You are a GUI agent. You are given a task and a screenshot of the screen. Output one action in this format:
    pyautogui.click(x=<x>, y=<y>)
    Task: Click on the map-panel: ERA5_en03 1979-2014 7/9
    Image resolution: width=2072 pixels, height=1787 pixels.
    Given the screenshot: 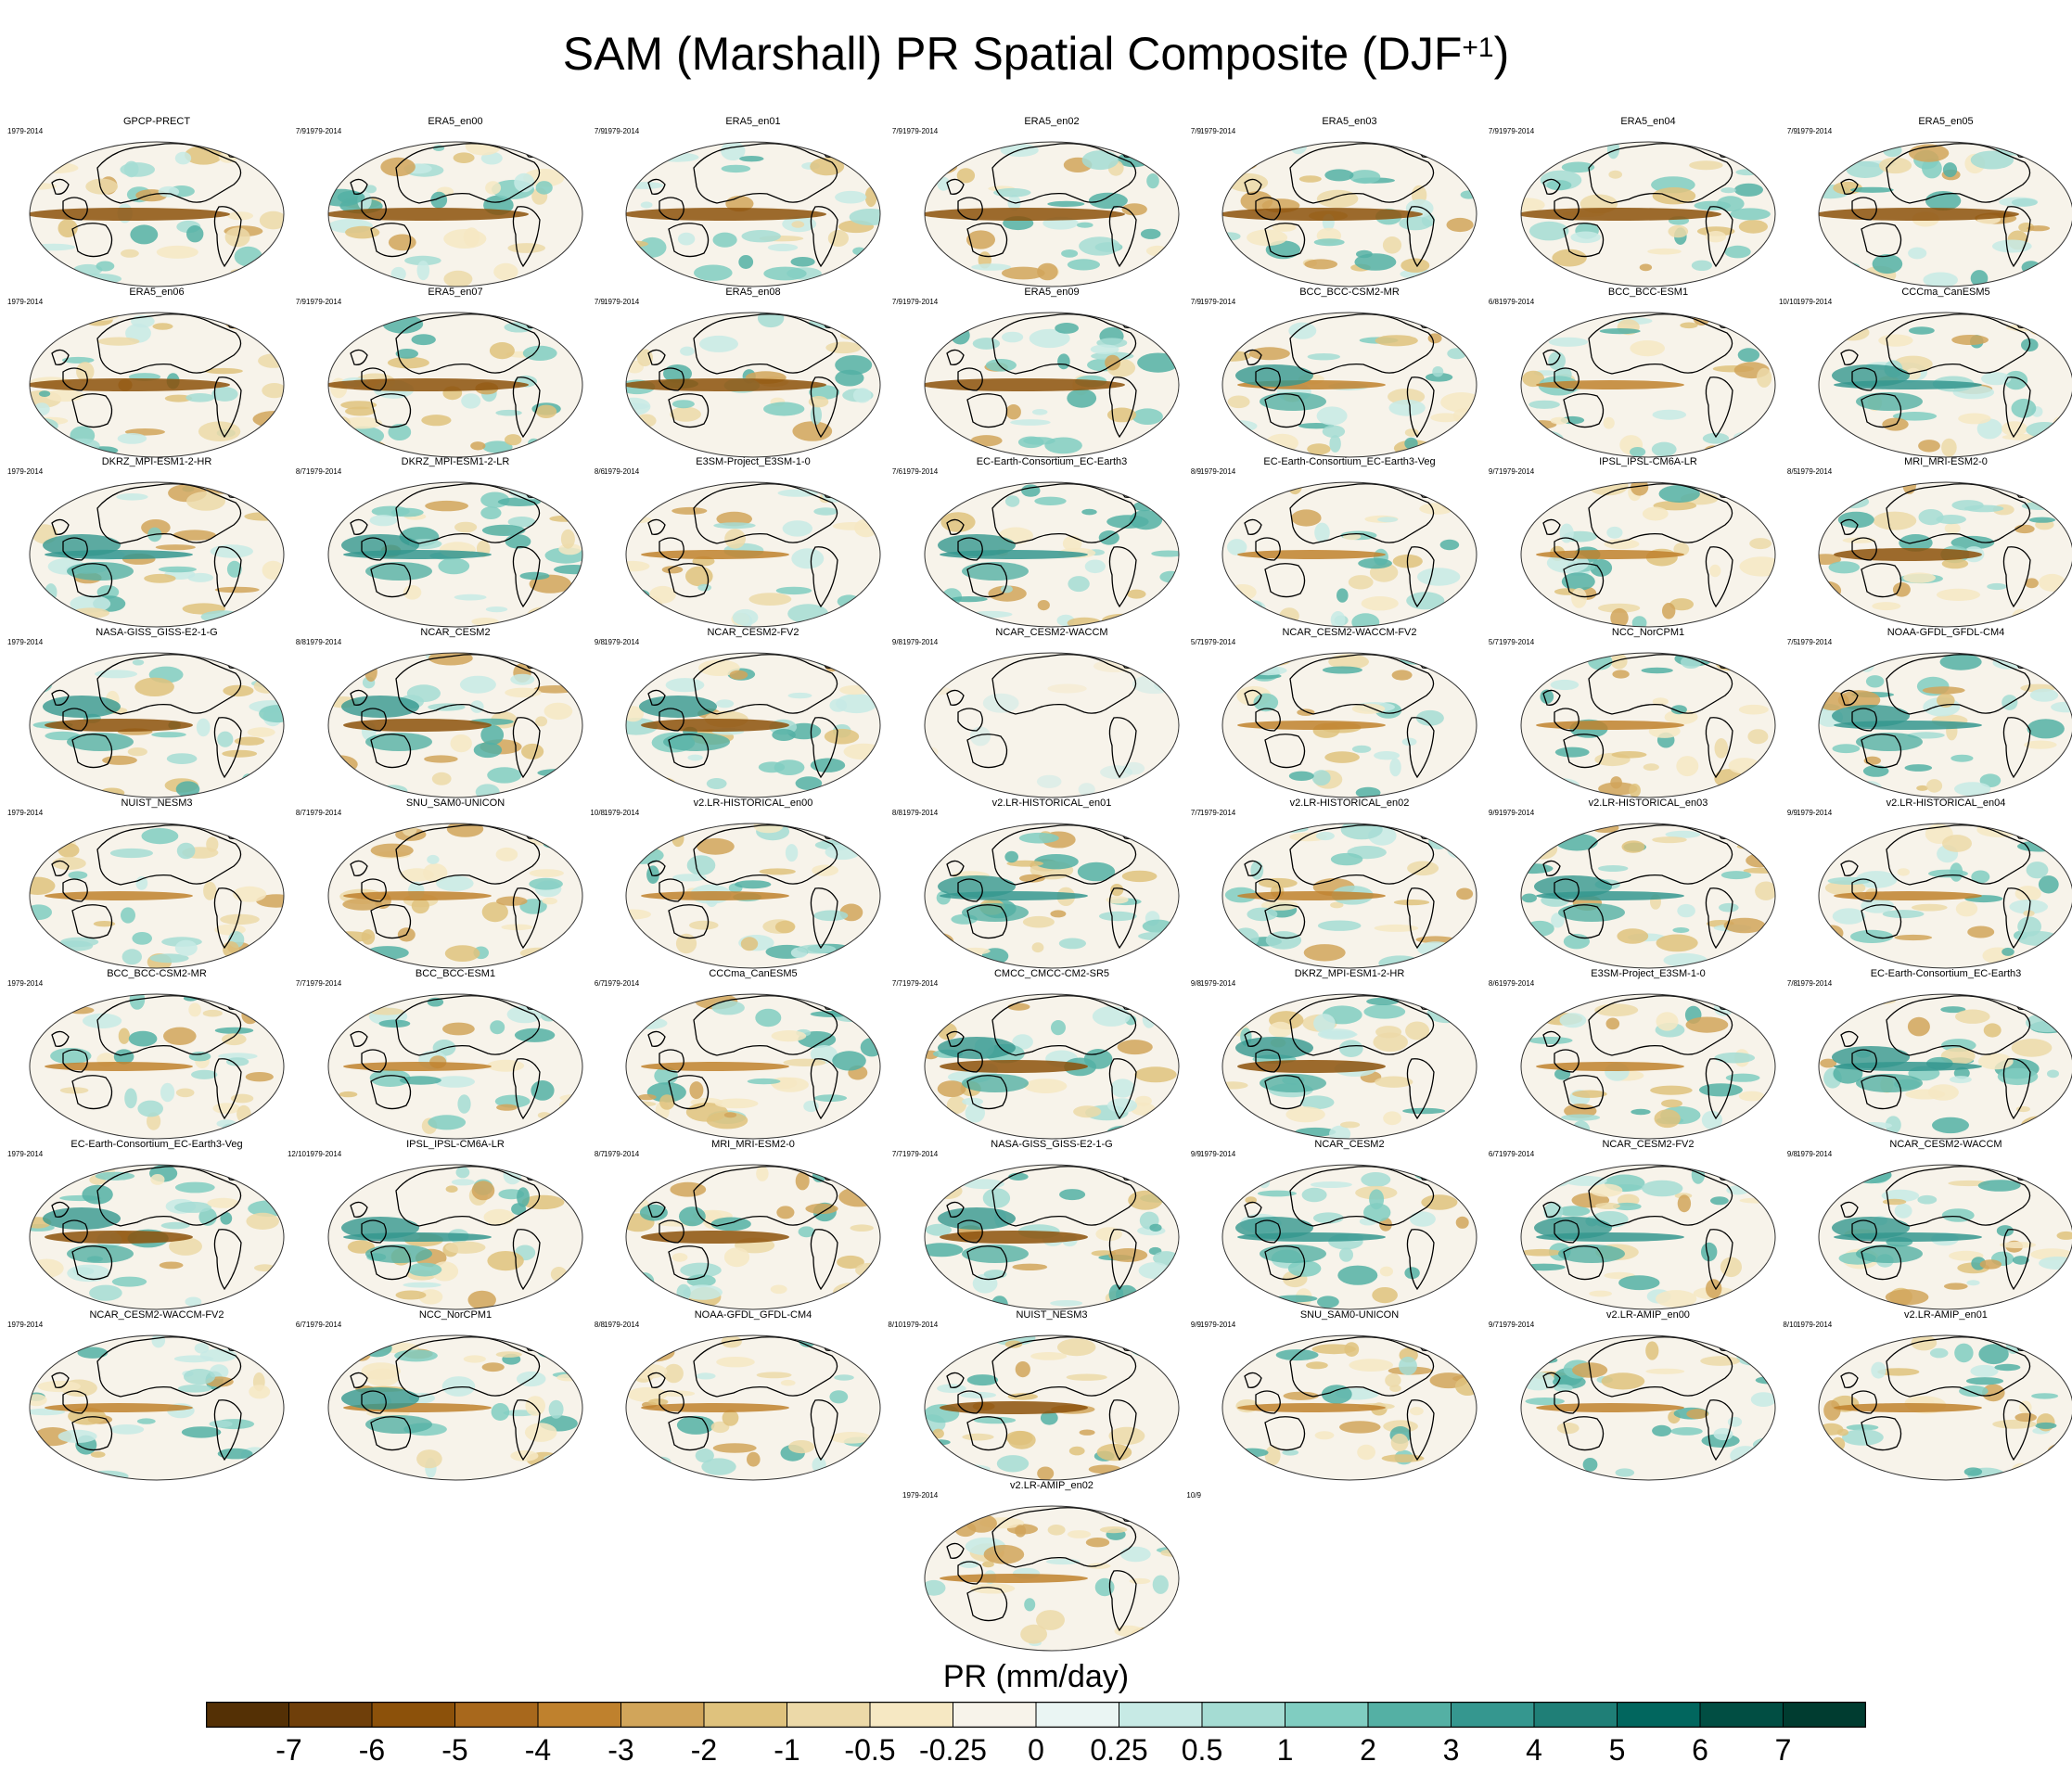 What is the action you would take?
    pyautogui.click(x=1349, y=204)
    